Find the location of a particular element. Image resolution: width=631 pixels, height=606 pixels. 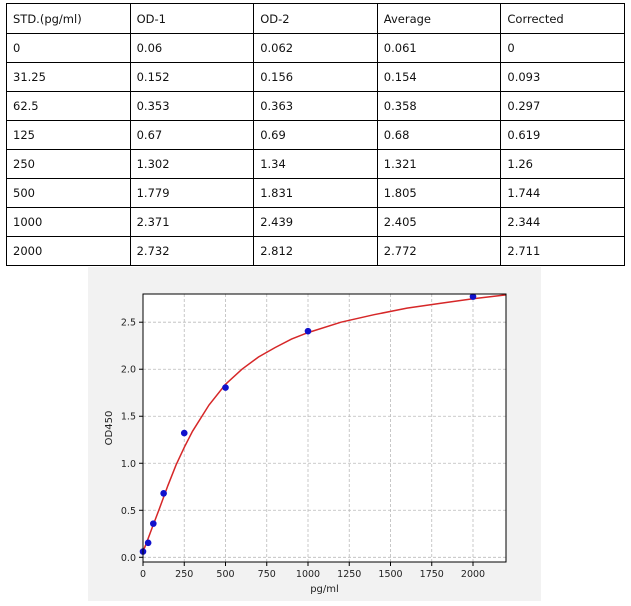

table-cell: 1.34 is located at coordinates (315, 164).